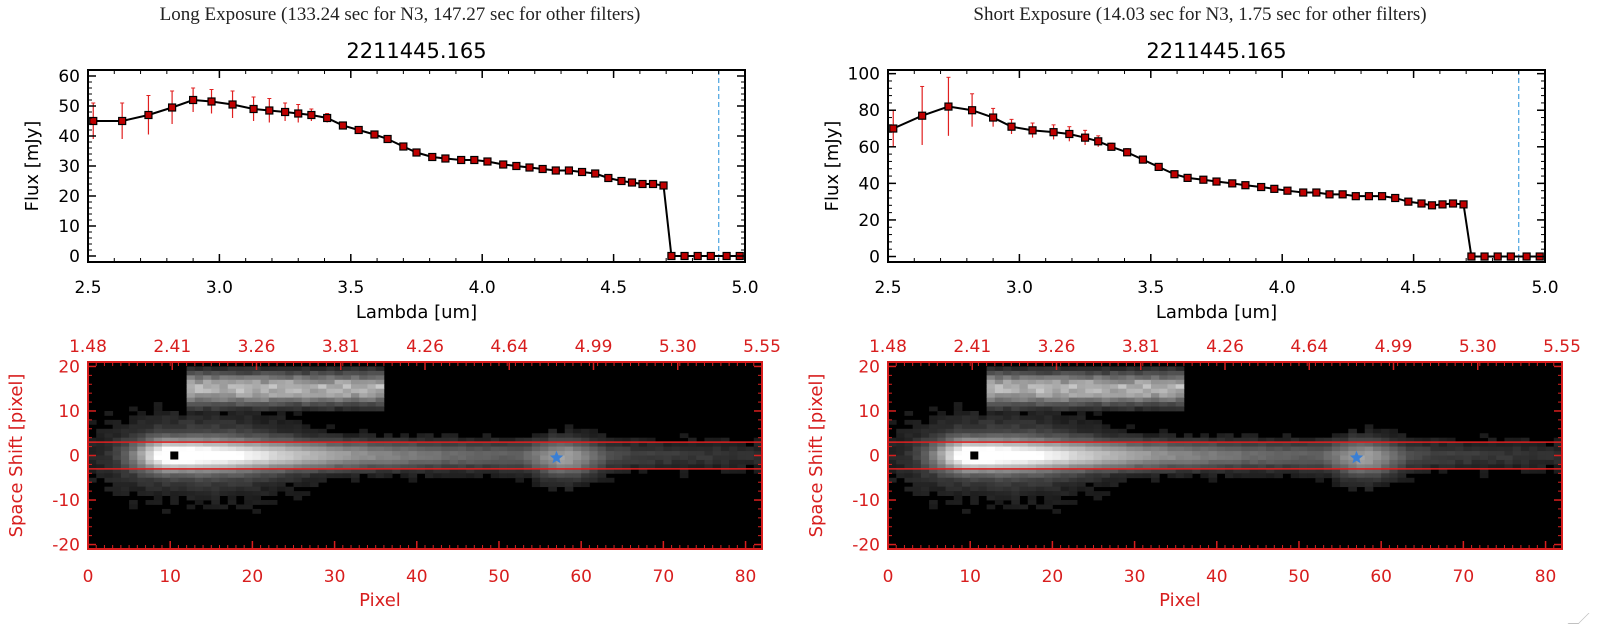 The height and width of the screenshot is (630, 1600). What do you see at coordinates (87, 288) in the screenshot?
I see `x-tick-label: 2.5` at bounding box center [87, 288].